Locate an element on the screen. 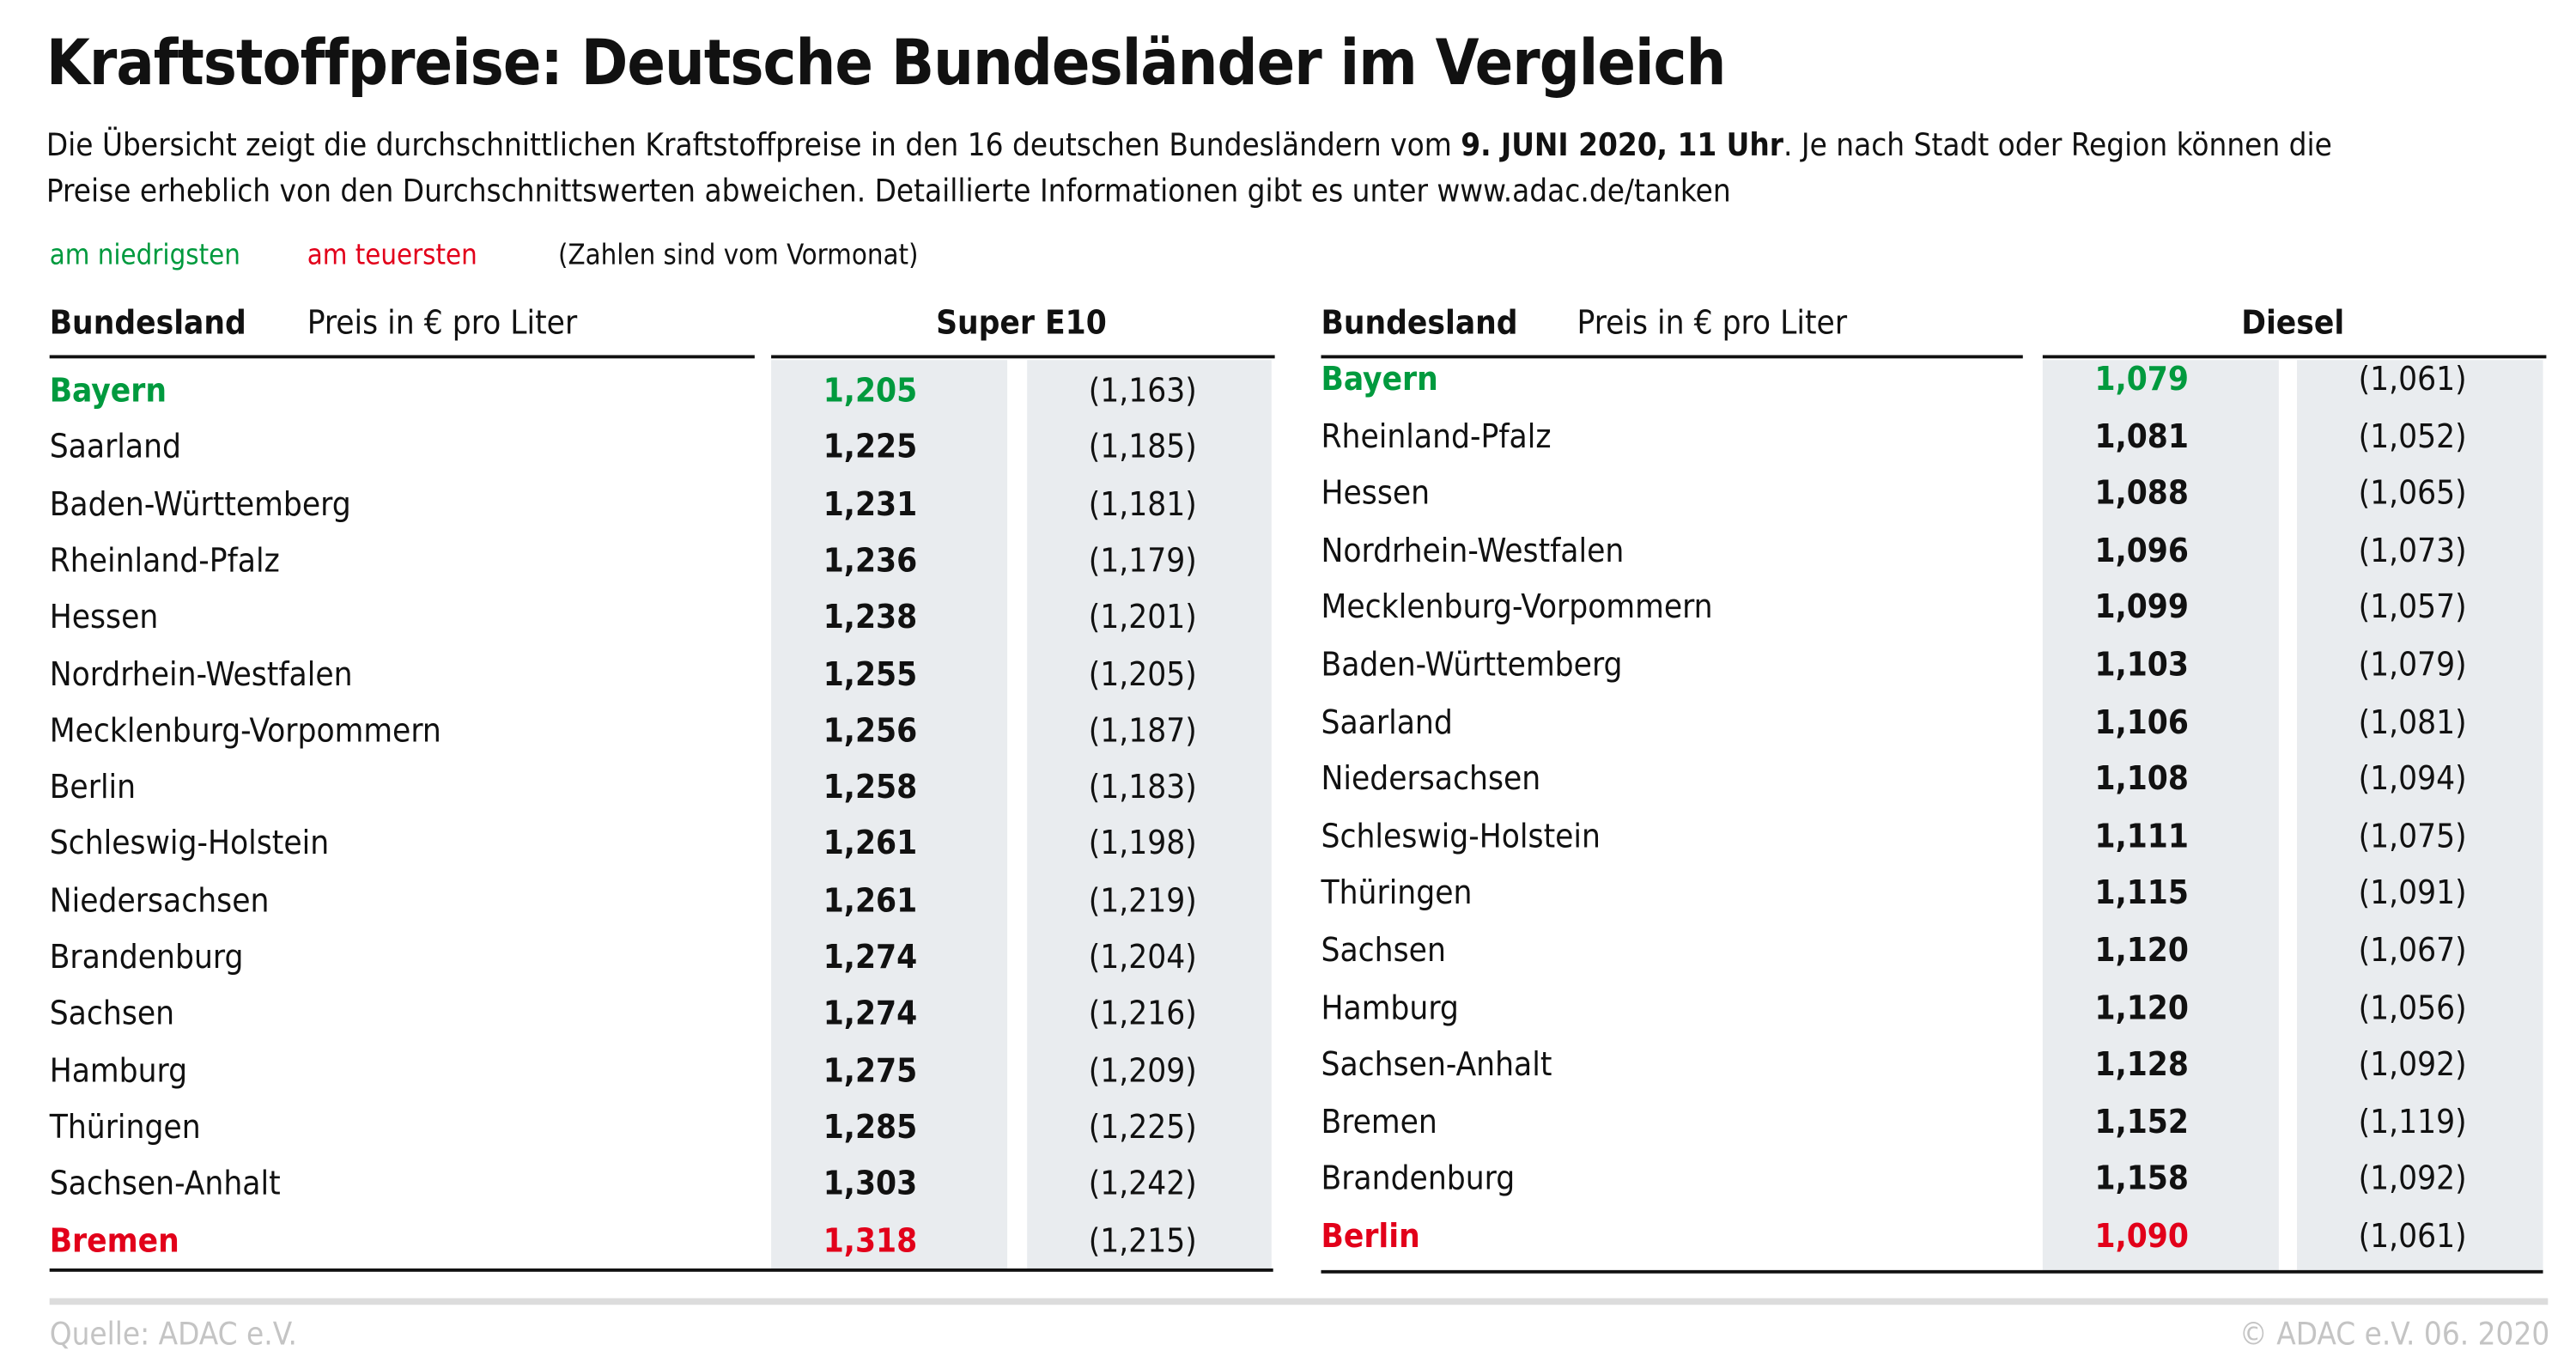 The width and height of the screenshot is (2576, 1369). table-row: Bayern 1,205 (1,163) is located at coordinates (678, 395).